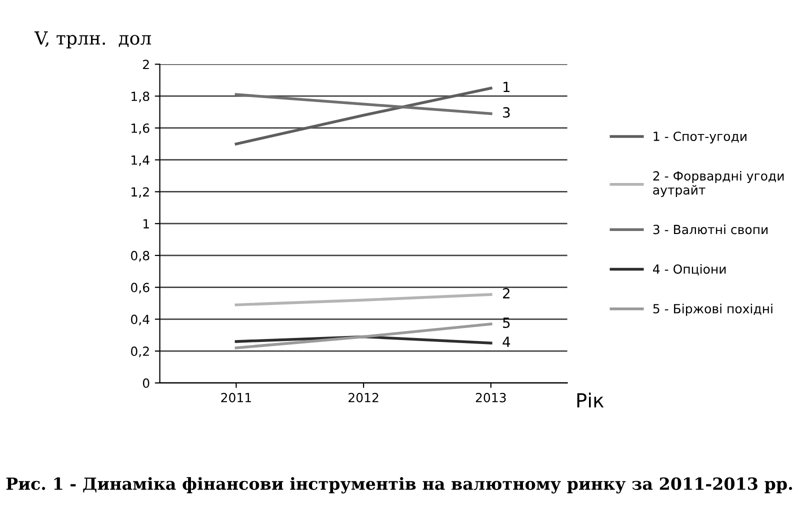 The width and height of the screenshot is (799, 514). Describe the element at coordinates (146, 223) in the screenshot. I see `y-tick-label: 1` at that location.